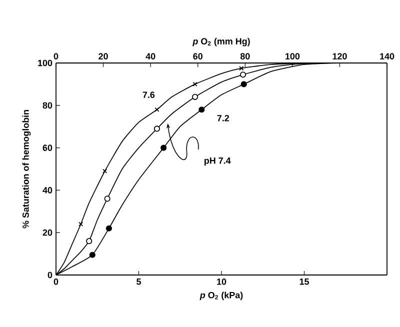 The width and height of the screenshot is (400, 327). Describe the element at coordinates (47, 147) in the screenshot. I see `y-tick-label: 60` at that location.